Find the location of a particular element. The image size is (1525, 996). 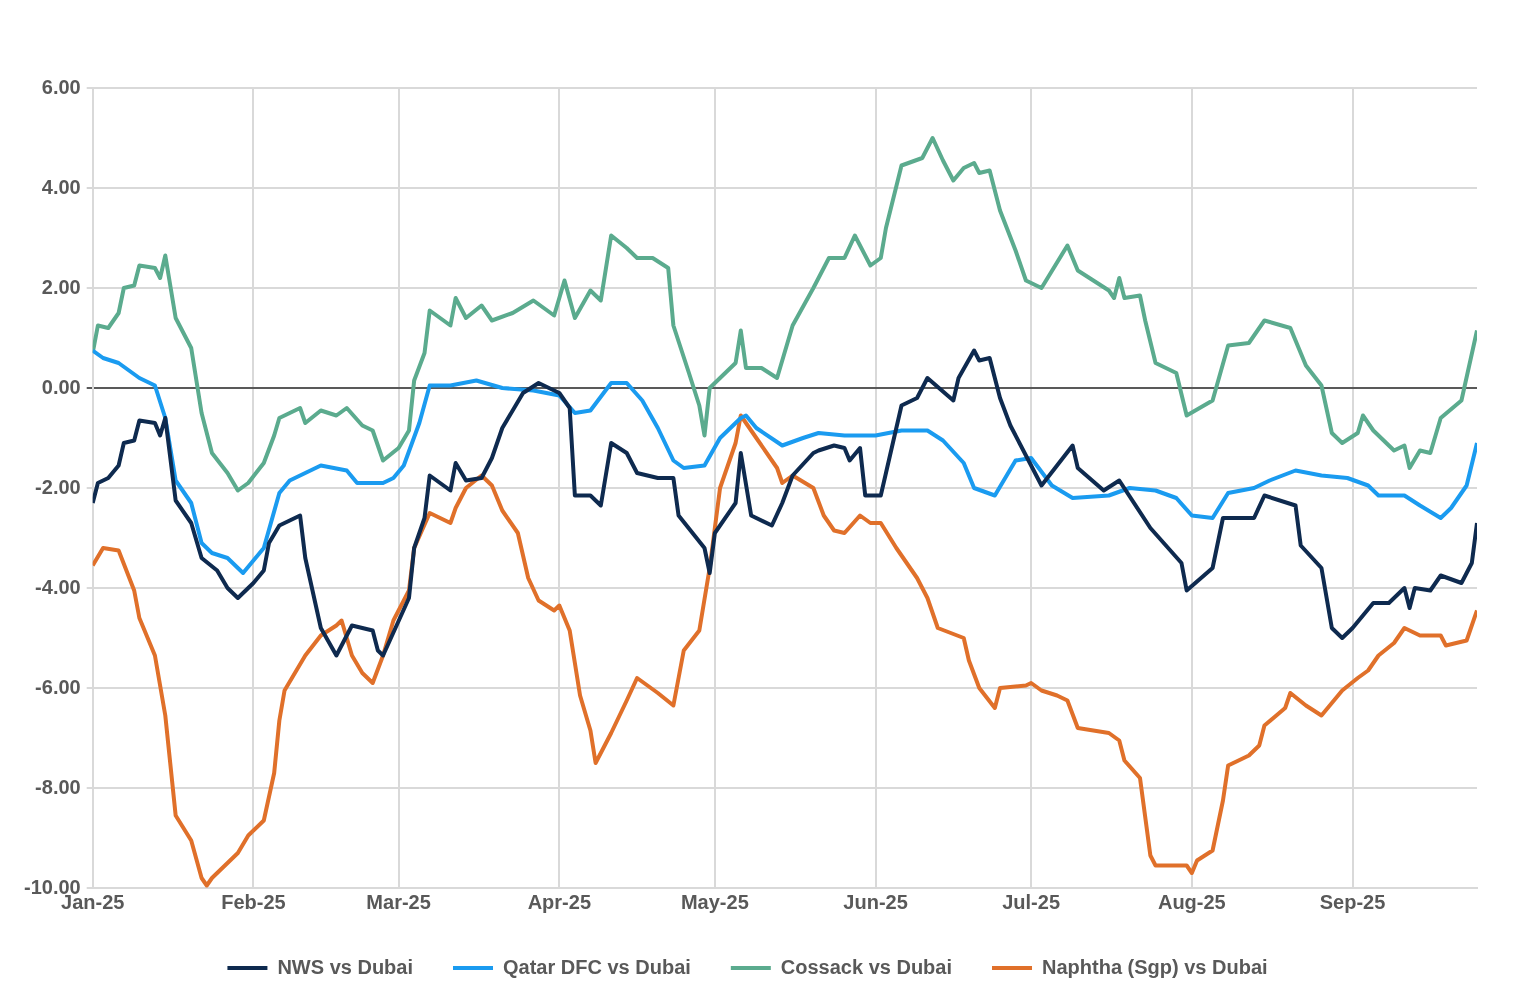

x-tick-label: Mar-25 is located at coordinates (398, 901).